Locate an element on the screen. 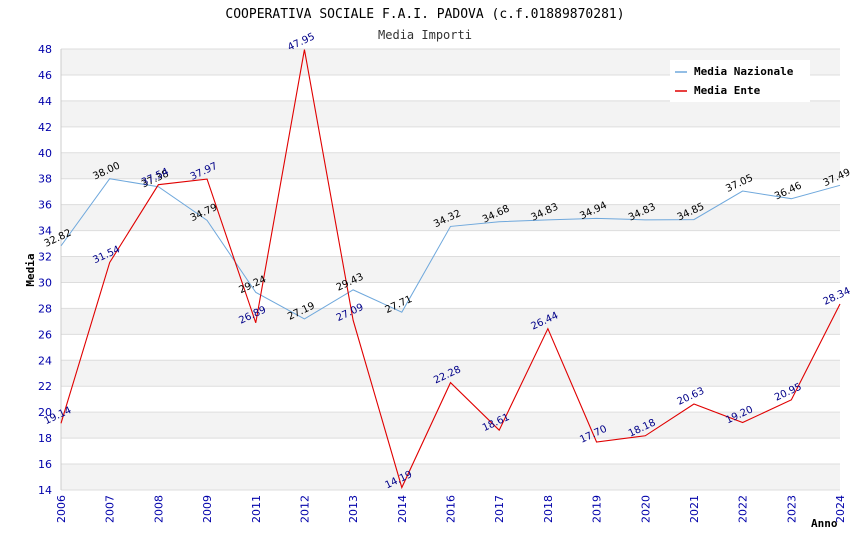 The height and width of the screenshot is (550, 850). y-tick-label: 42 is located at coordinates (45, 127).